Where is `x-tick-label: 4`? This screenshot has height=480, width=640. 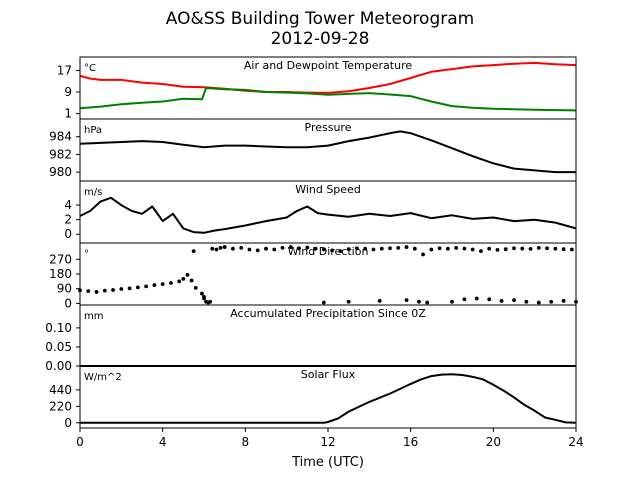
x-tick-label: 4 is located at coordinates (163, 442).